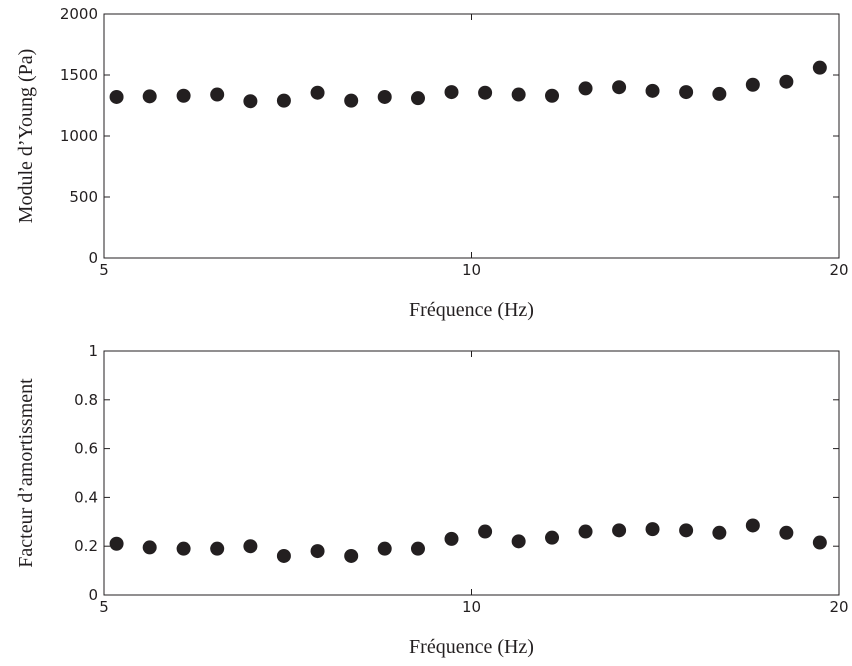 The width and height of the screenshot is (852, 666). I want to click on y-tick-label: 1500, so click(79, 75).